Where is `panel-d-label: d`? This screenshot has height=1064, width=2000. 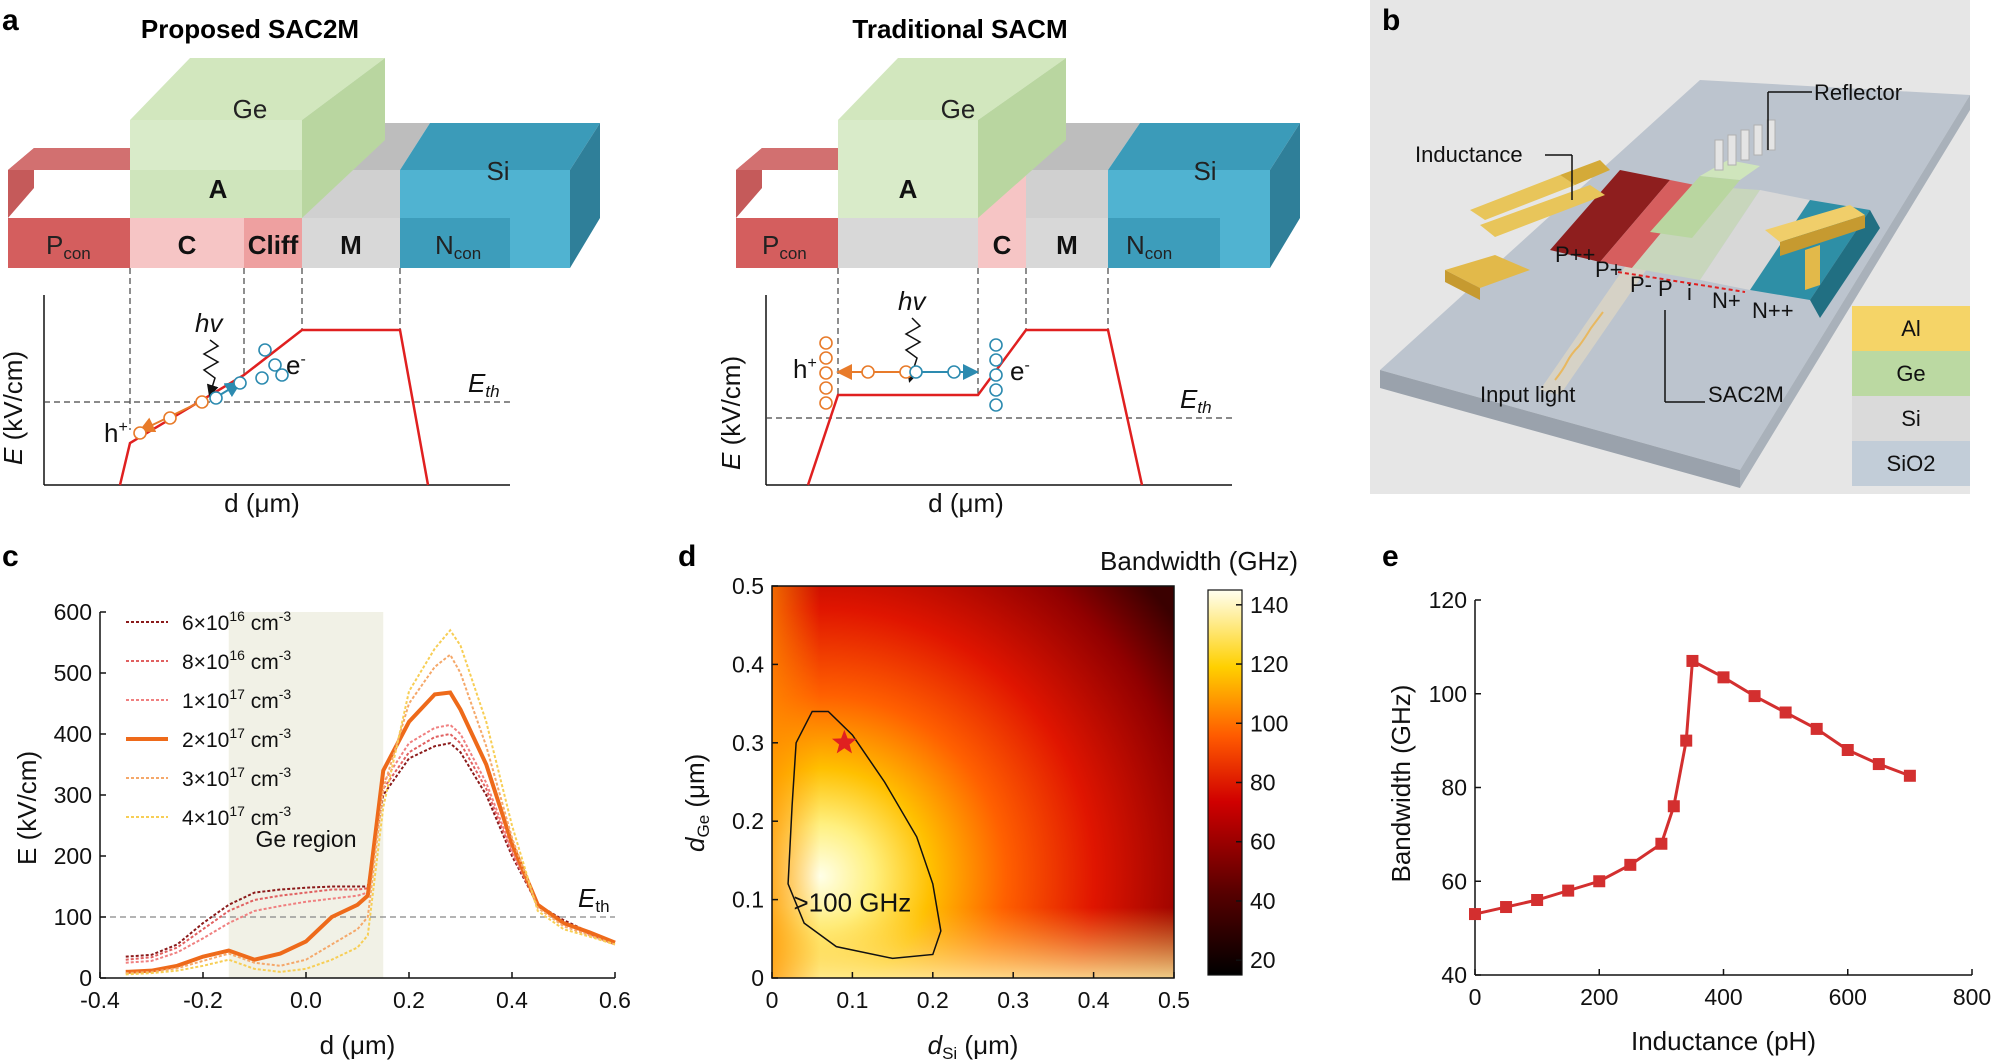 panel-d-label: d is located at coordinates (687, 556).